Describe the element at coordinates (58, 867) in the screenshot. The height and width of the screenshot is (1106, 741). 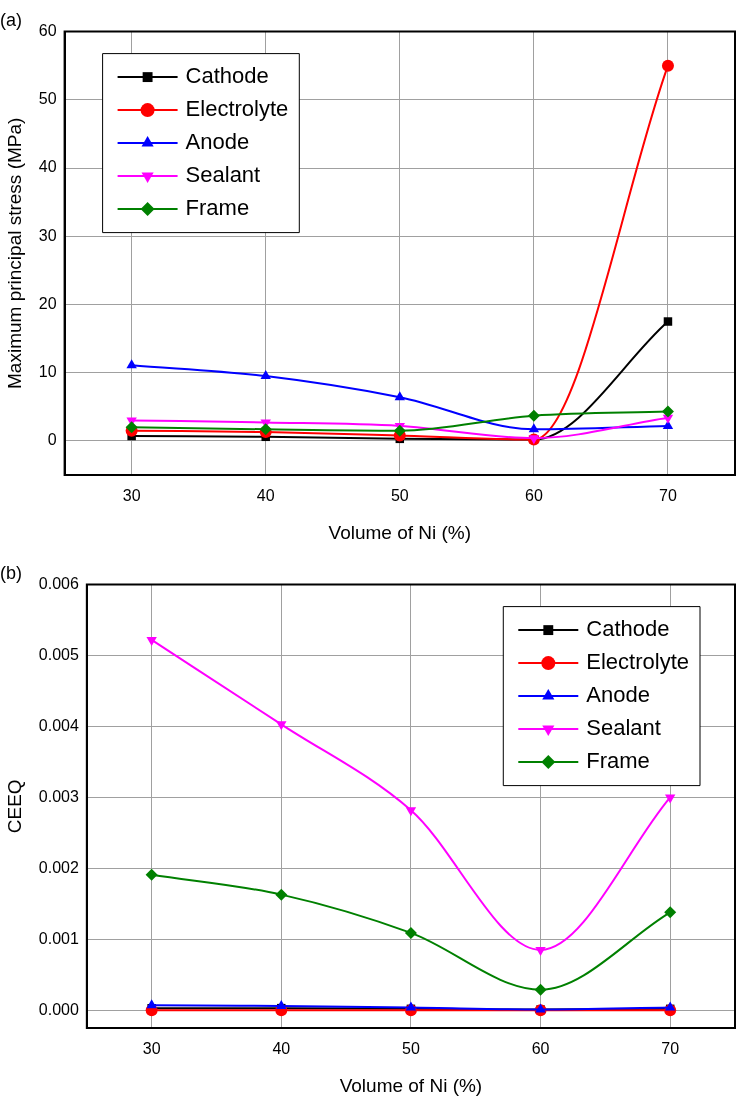
I see `y-tick-label: 0.002` at that location.